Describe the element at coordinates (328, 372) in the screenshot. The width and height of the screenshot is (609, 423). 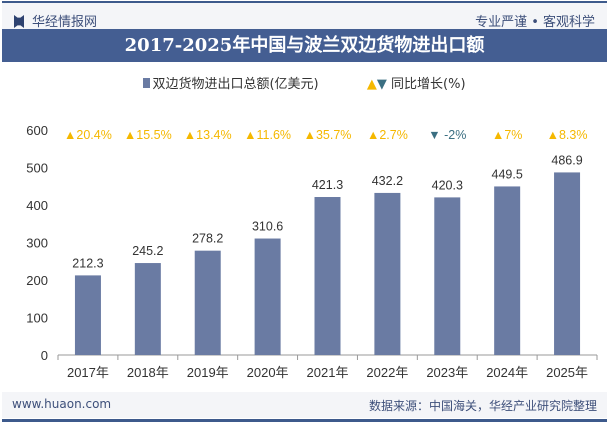
I see `x-tick-label: 2021年` at that location.